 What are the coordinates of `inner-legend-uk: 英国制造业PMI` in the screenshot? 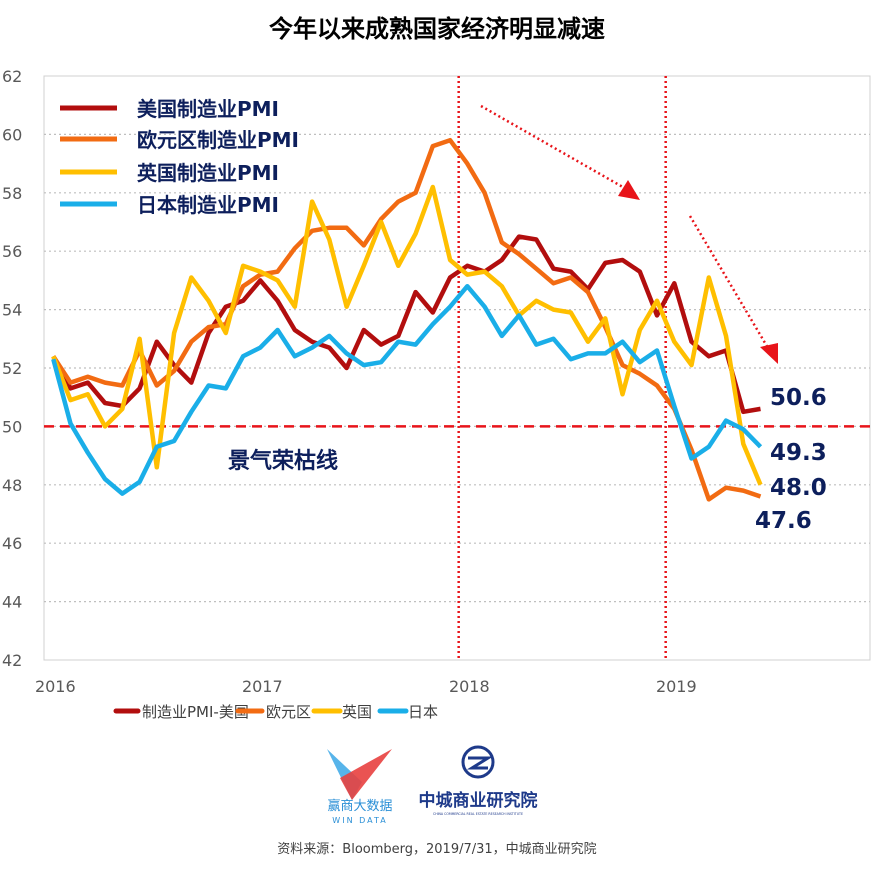 It's located at (208, 173).